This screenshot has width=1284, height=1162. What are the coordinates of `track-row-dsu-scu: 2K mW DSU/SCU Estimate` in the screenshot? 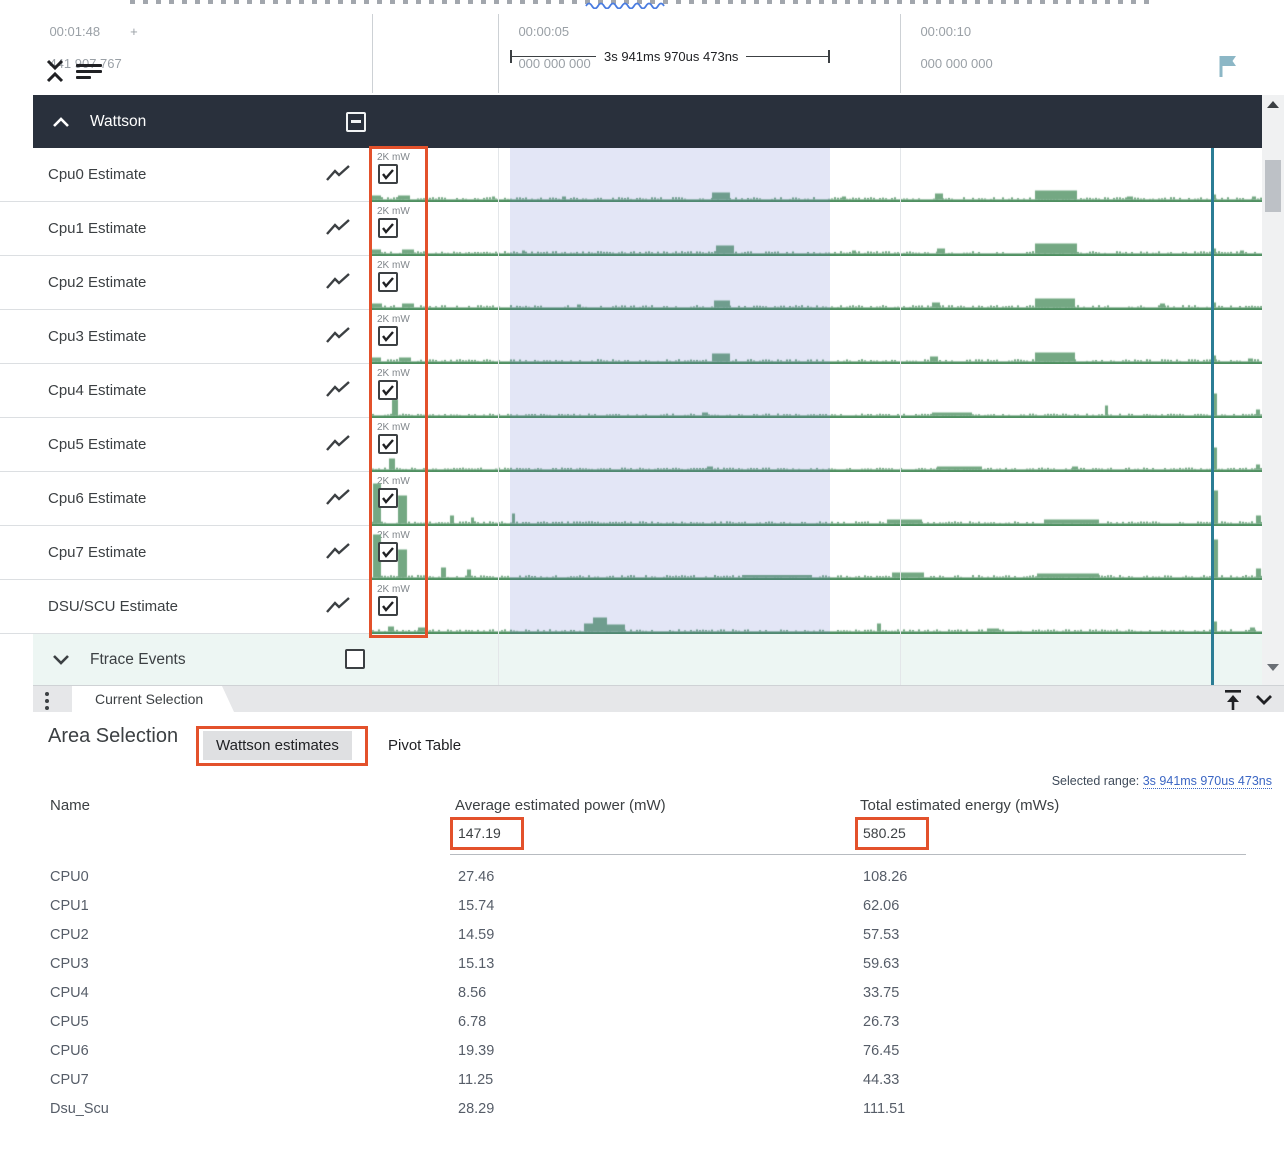 It's located at (642, 607).